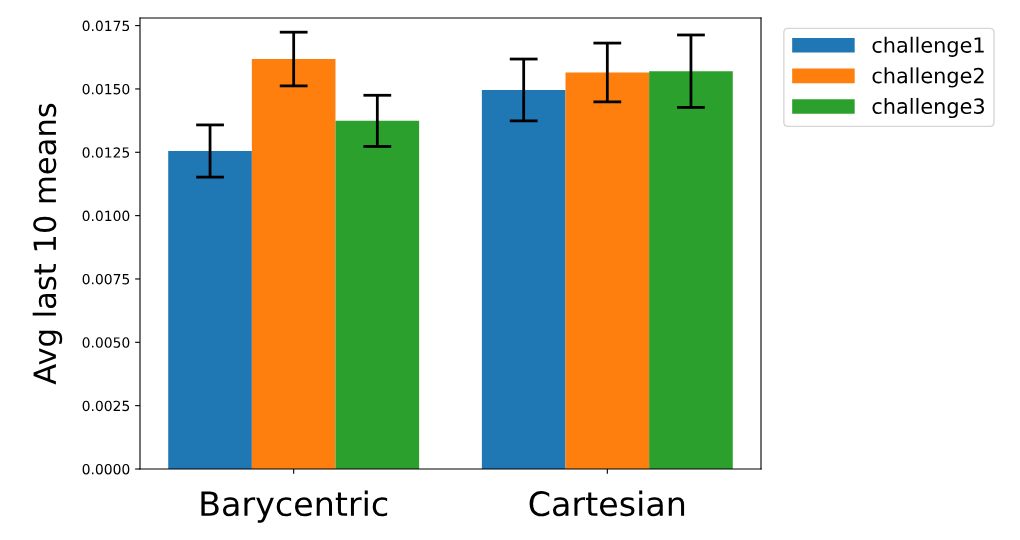 The image size is (1020, 540). What do you see at coordinates (607, 503) in the screenshot?
I see `x-tick-label: Cartesian` at bounding box center [607, 503].